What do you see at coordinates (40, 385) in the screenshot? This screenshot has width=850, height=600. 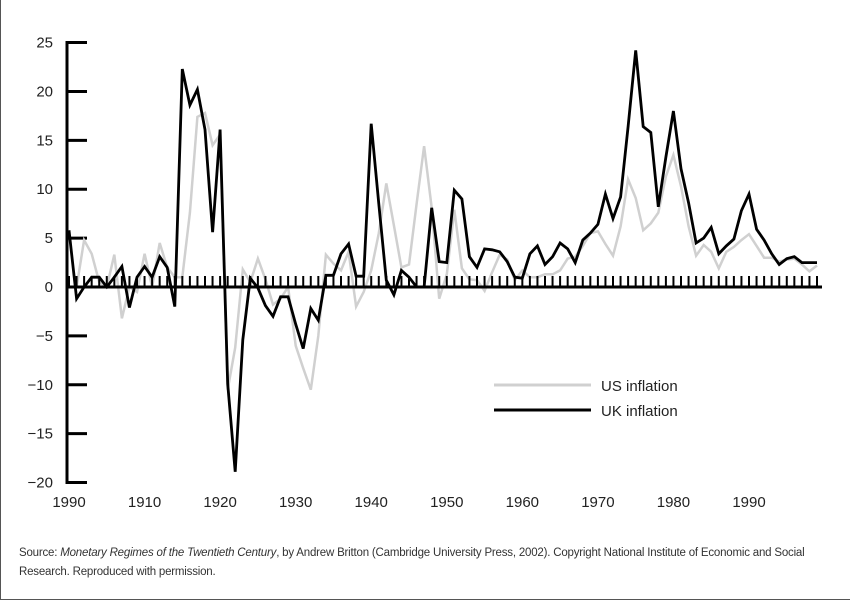 I see `y-tick-label: −10` at bounding box center [40, 385].